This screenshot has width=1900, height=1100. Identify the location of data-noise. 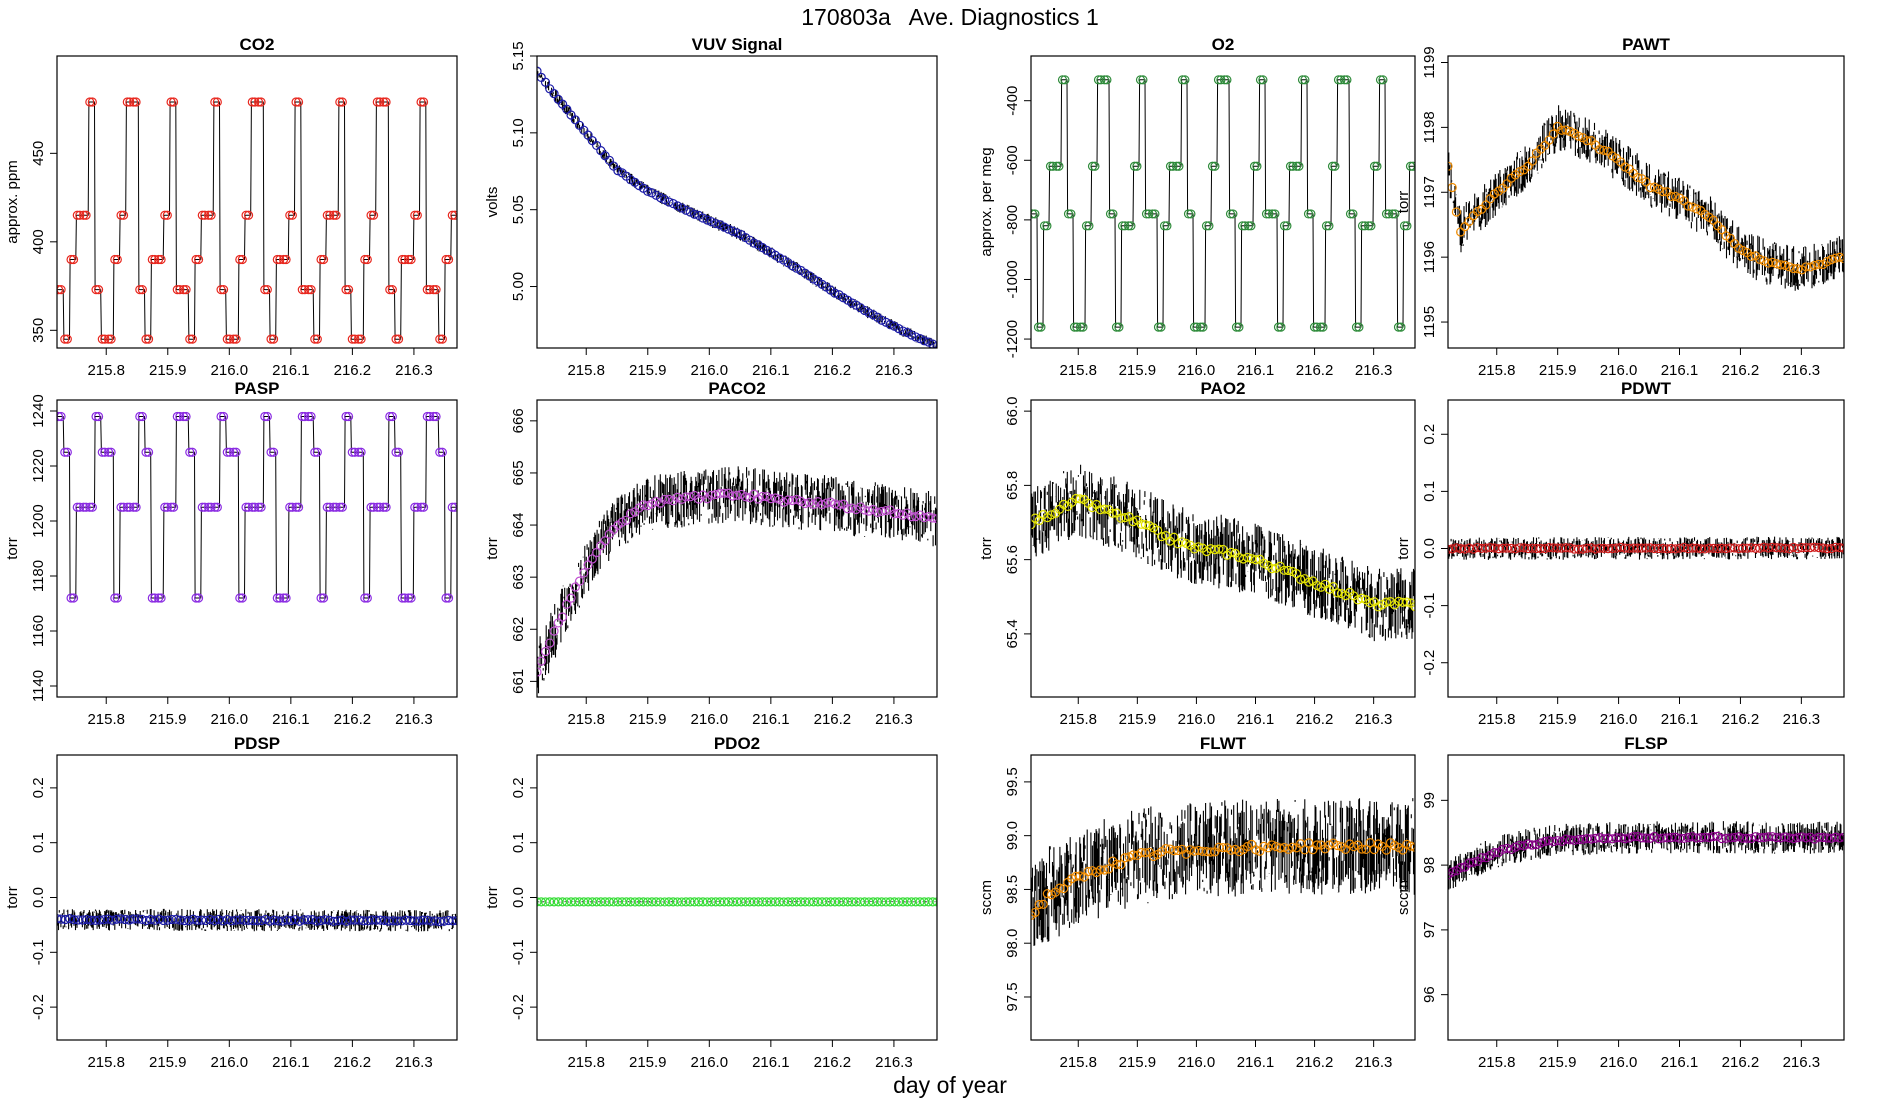
(1223, 553).